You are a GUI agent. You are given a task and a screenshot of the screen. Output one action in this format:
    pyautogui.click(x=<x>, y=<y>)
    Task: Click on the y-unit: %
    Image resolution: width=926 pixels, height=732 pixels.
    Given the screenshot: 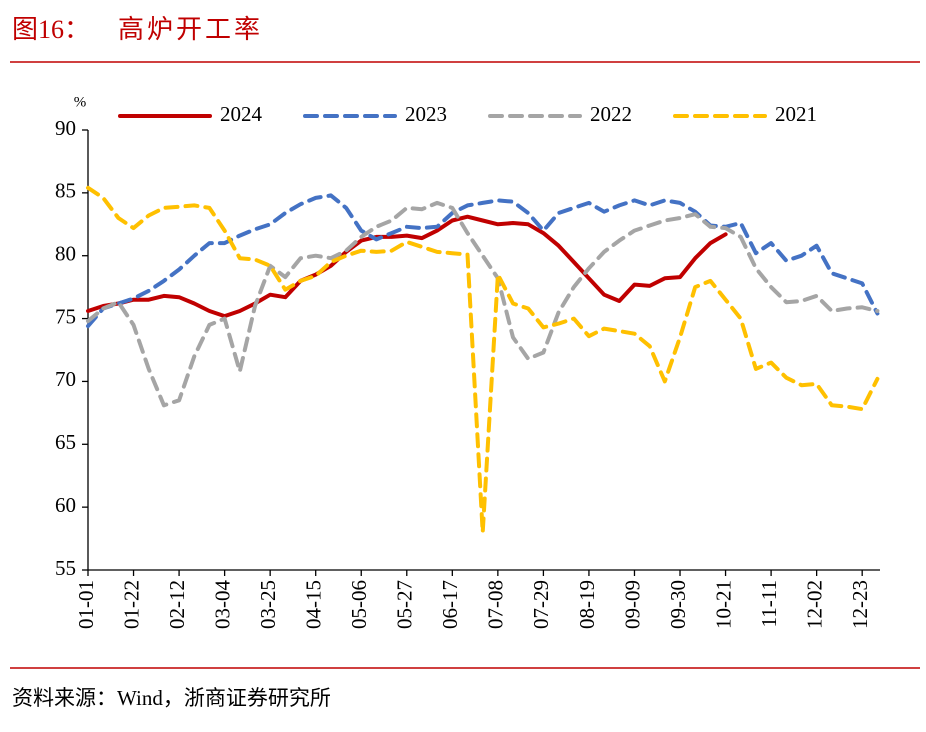 What is the action you would take?
    pyautogui.click(x=80, y=102)
    